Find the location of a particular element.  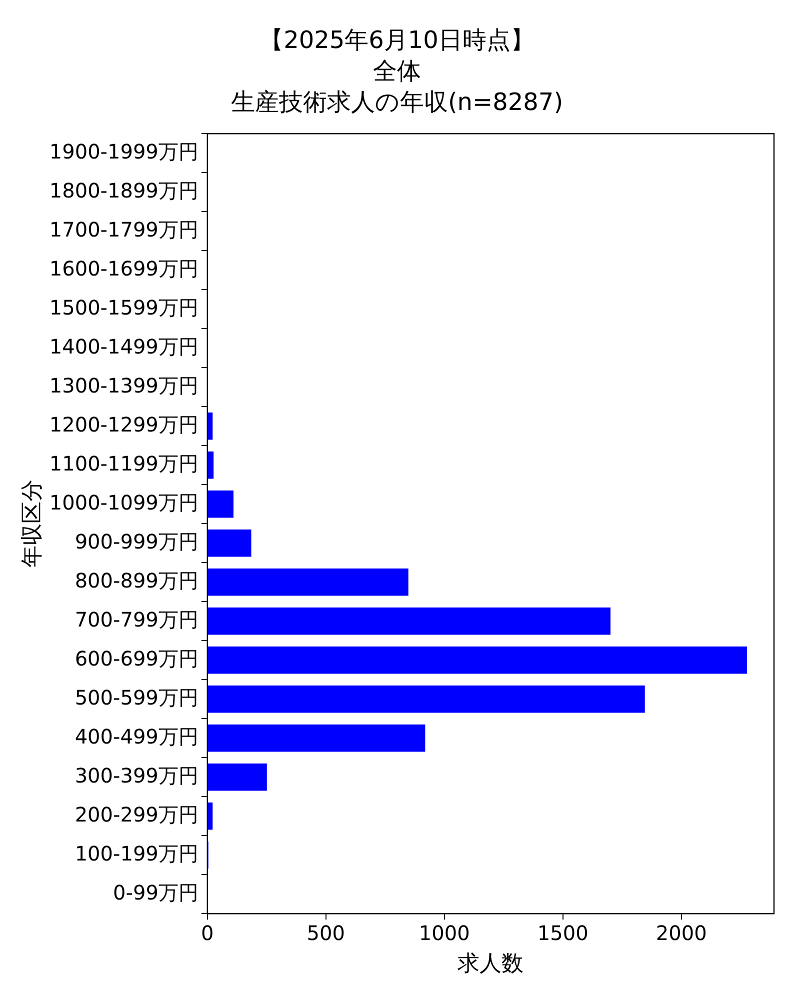

x-tick-label: 1000 is located at coordinates (444, 932).